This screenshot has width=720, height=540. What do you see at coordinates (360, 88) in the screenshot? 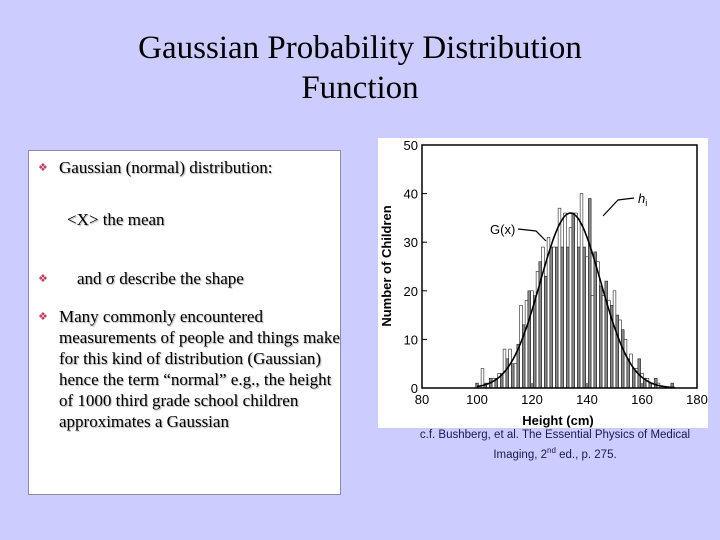
I see `title-line-2: Function` at bounding box center [360, 88].